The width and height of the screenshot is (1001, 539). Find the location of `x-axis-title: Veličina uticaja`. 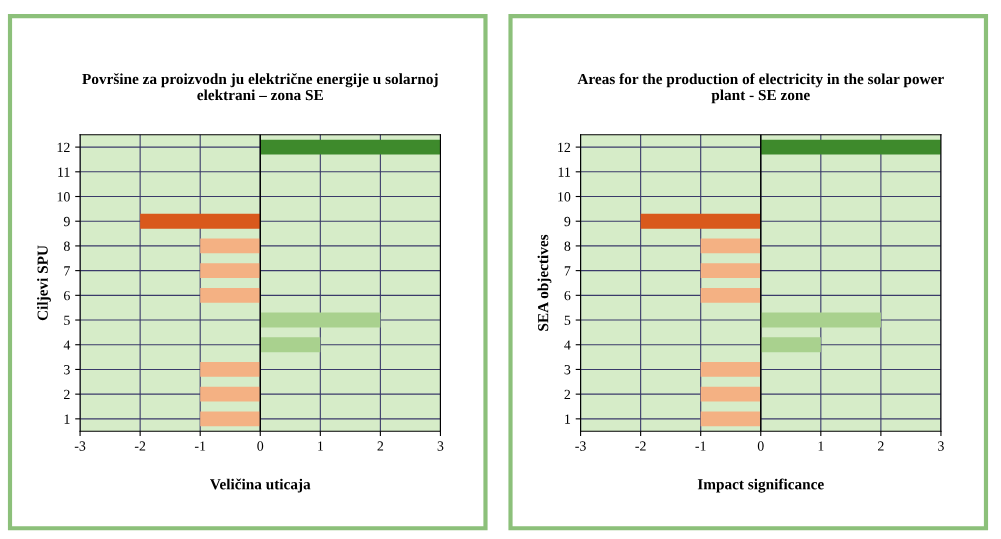

x-axis-title: Veličina uticaja is located at coordinates (260, 485).